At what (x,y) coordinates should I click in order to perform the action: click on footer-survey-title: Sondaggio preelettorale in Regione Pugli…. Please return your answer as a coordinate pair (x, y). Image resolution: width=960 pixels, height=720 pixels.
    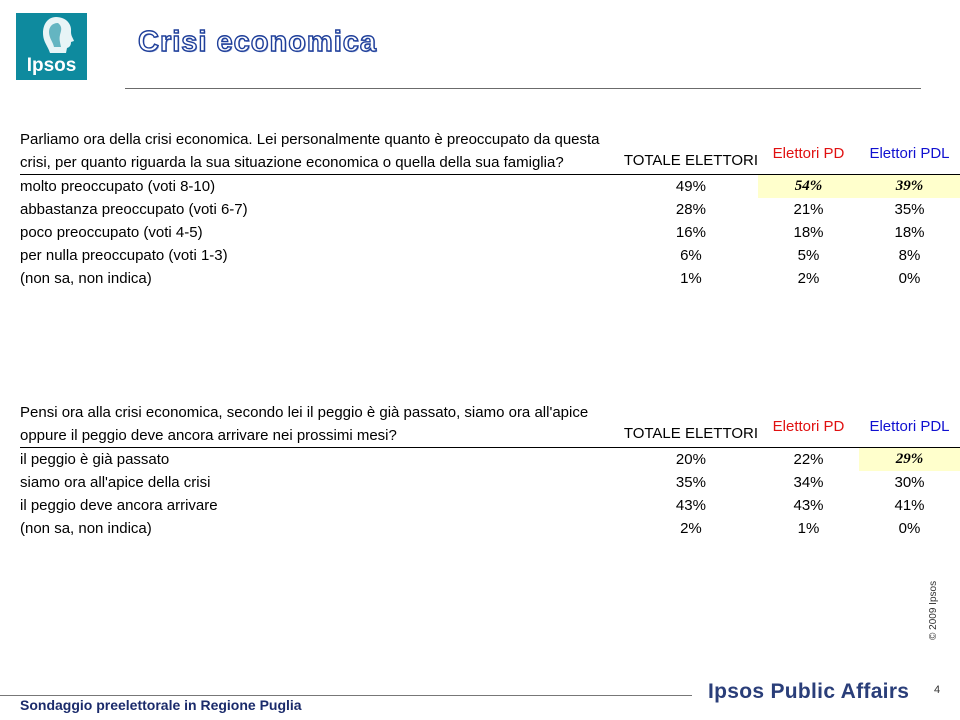
    Looking at the image, I should click on (161, 705).